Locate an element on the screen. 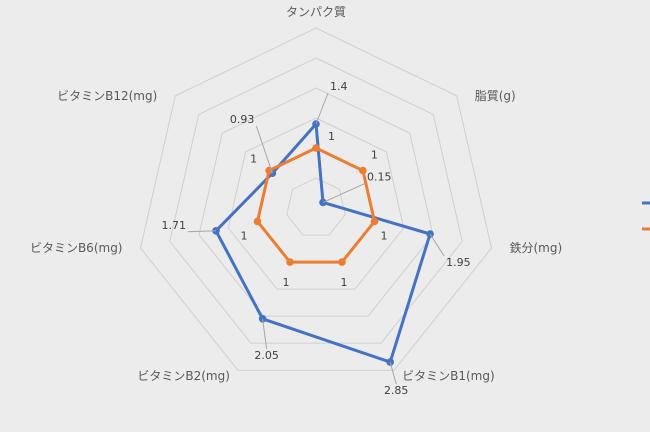 This screenshot has height=432, width=650. data-label: 0.93 is located at coordinates (242, 119).